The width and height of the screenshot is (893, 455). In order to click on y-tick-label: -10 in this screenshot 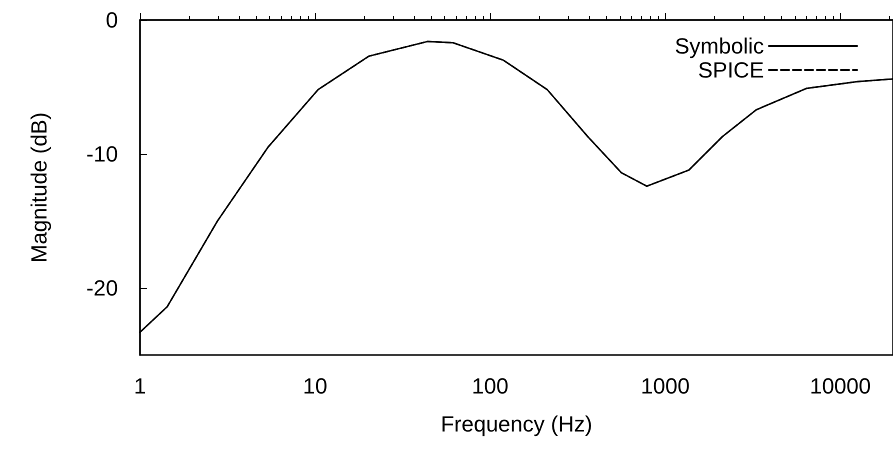, I will do `click(102, 154)`.